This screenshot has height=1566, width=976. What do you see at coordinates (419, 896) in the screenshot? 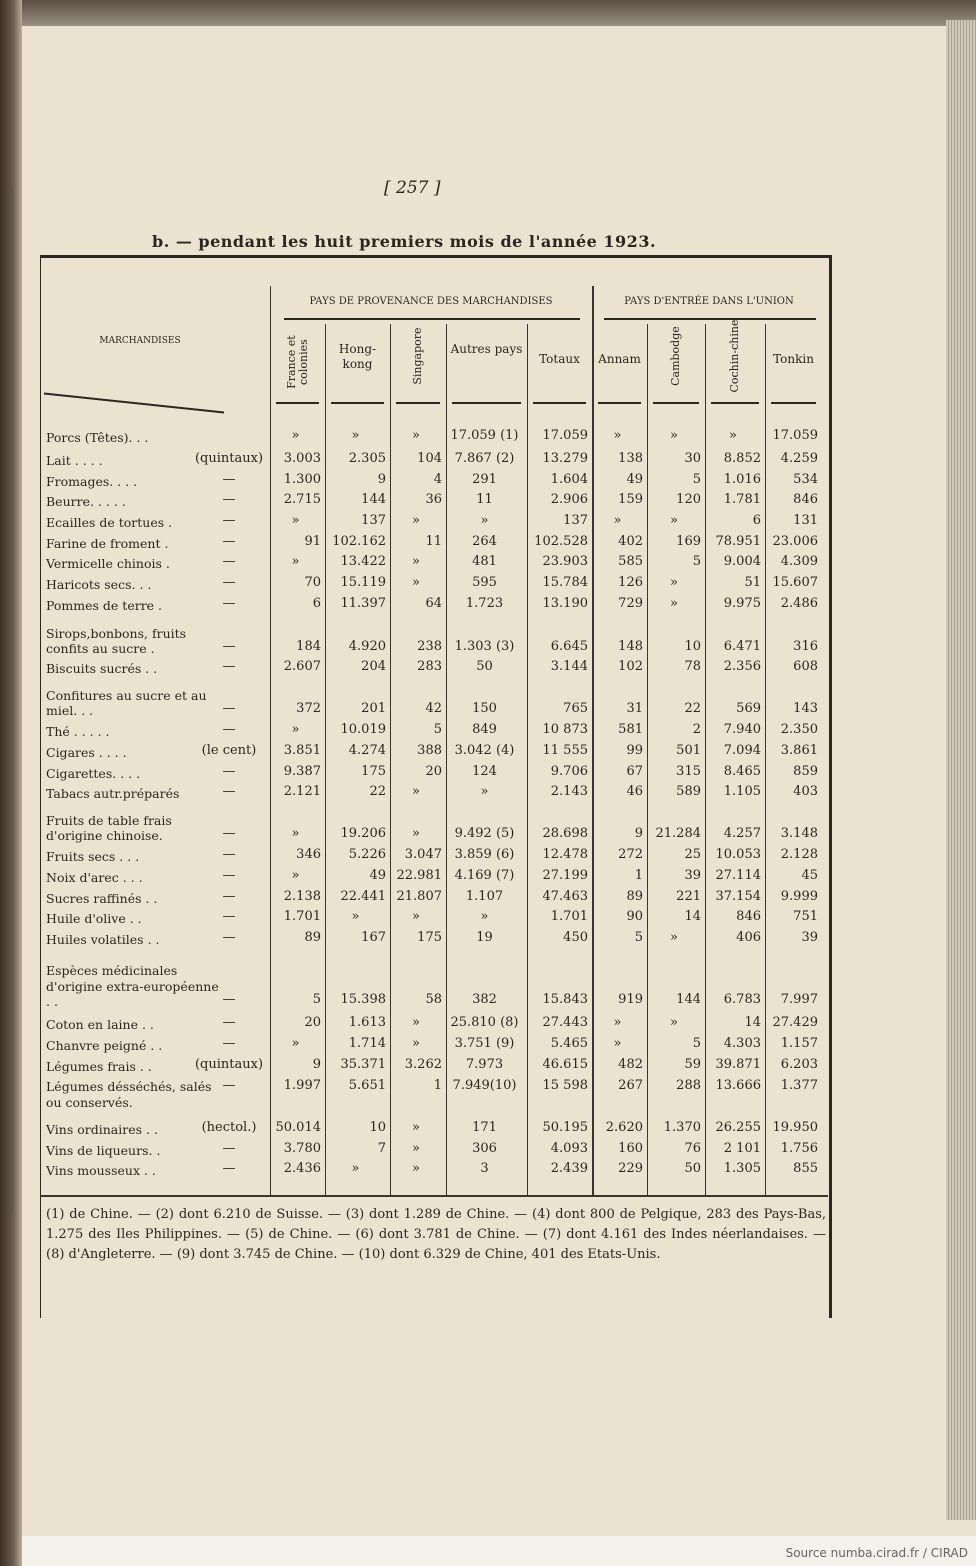
I see `table-cell: 21.807` at bounding box center [419, 896].